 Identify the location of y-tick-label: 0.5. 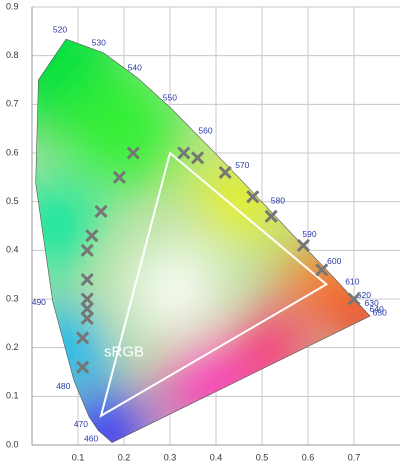
(12, 201).